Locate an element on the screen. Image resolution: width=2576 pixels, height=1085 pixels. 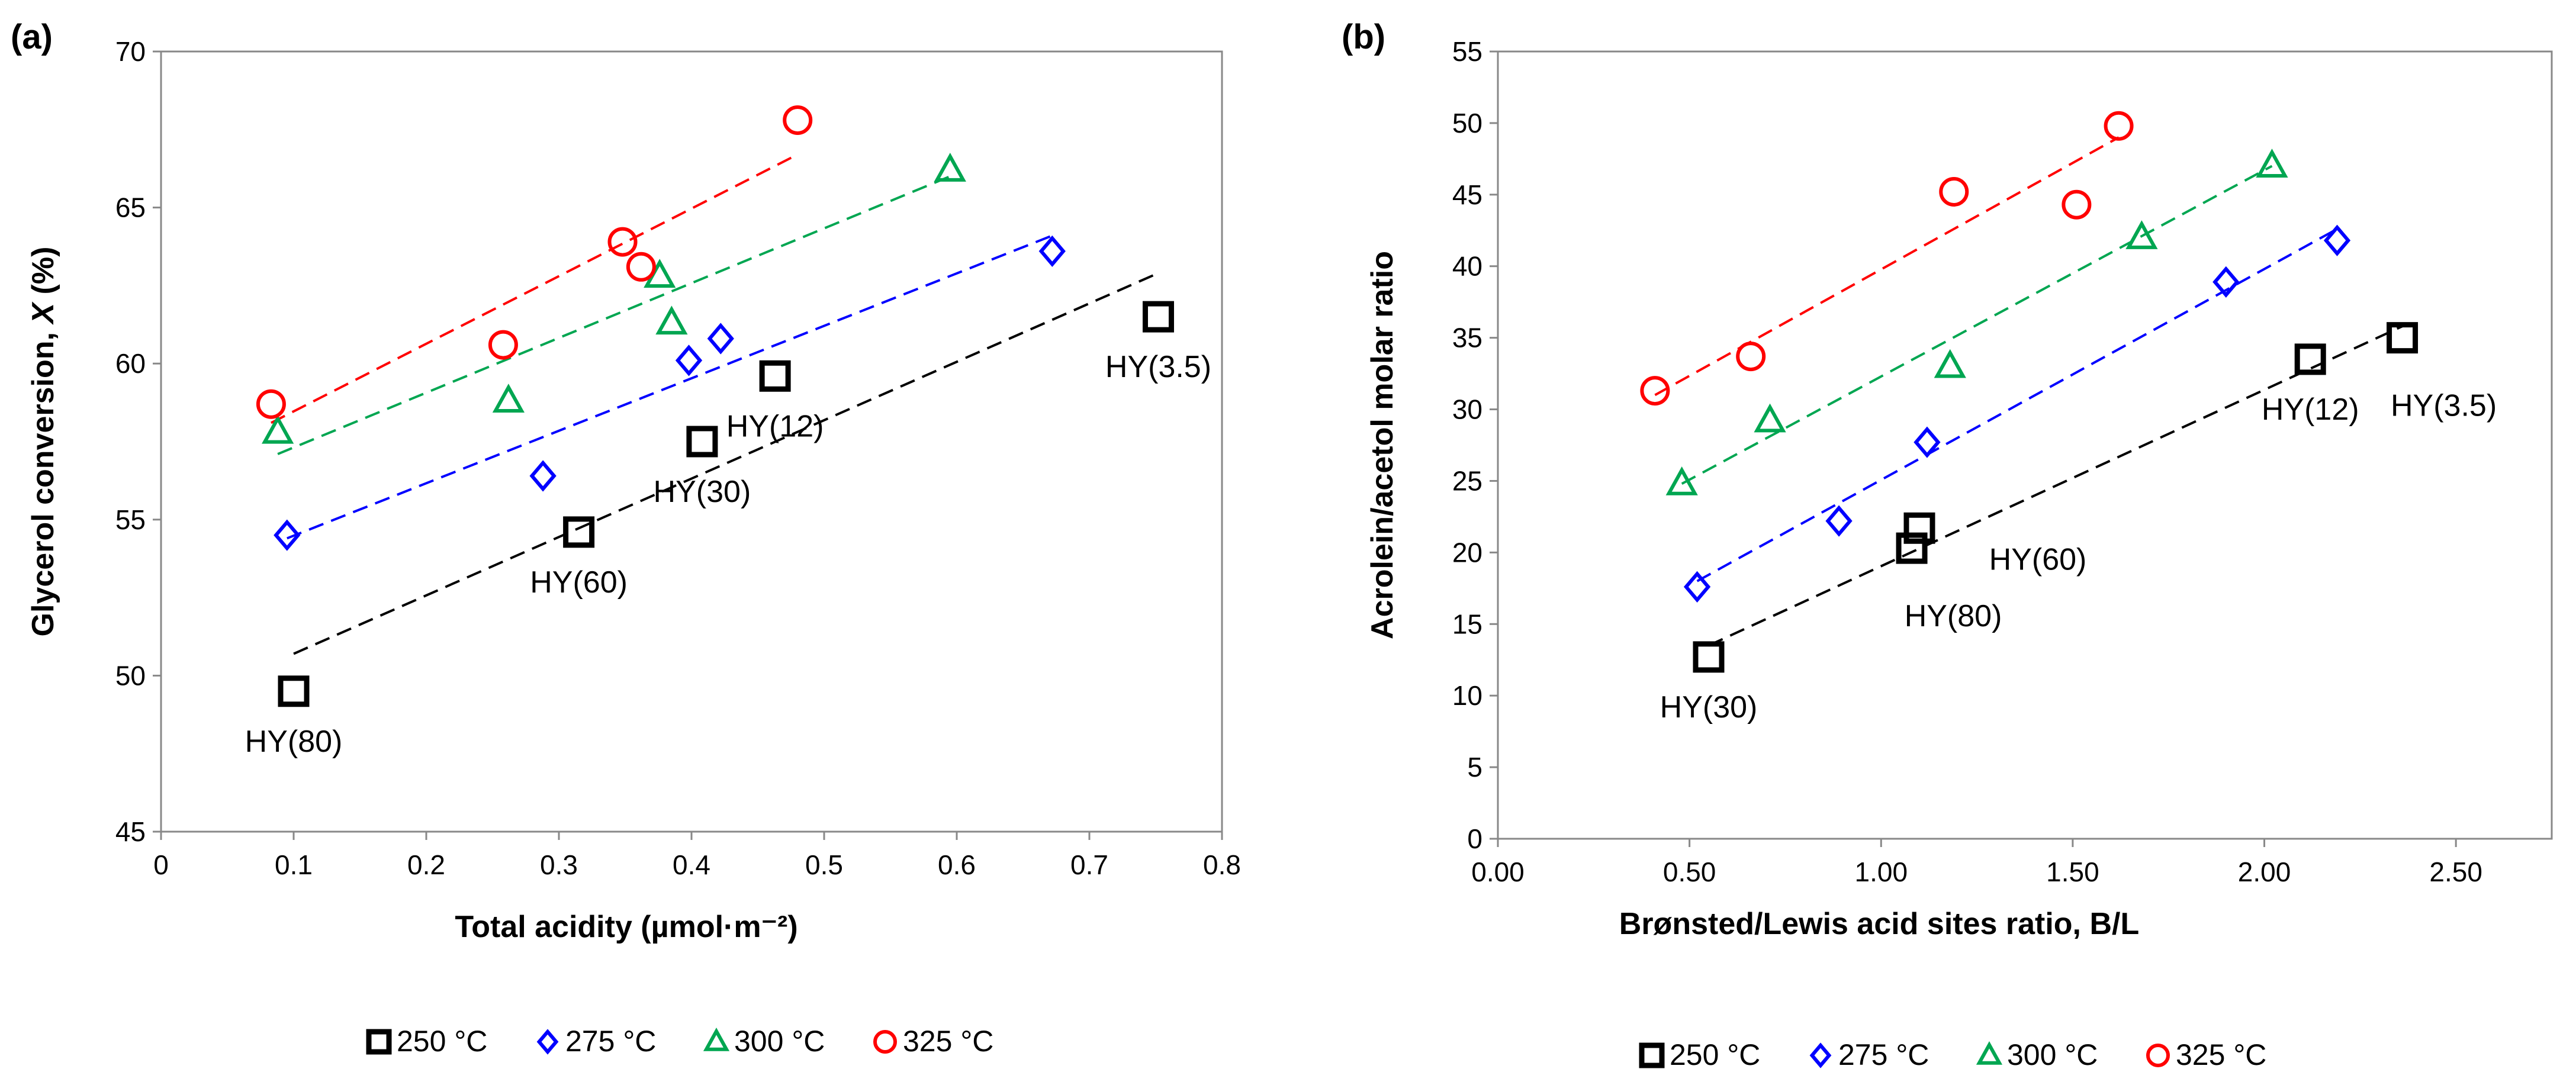
panel-a-legend: 250 °C 275 °C 300 °C 325 °C is located at coordinates (679, 1041).